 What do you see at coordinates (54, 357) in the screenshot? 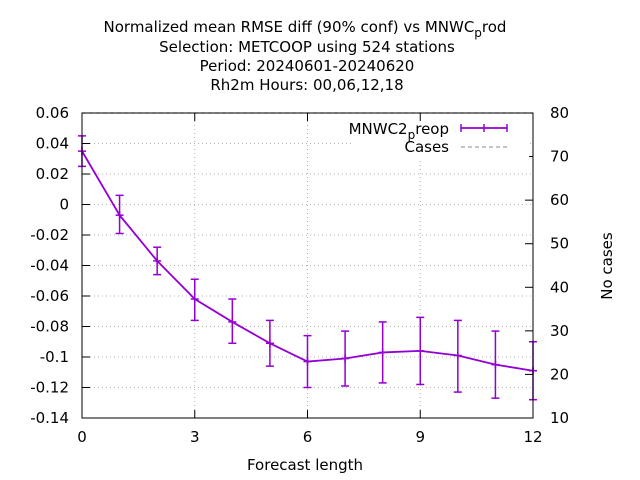
I see `y-tick-label: -0.1` at bounding box center [54, 357].